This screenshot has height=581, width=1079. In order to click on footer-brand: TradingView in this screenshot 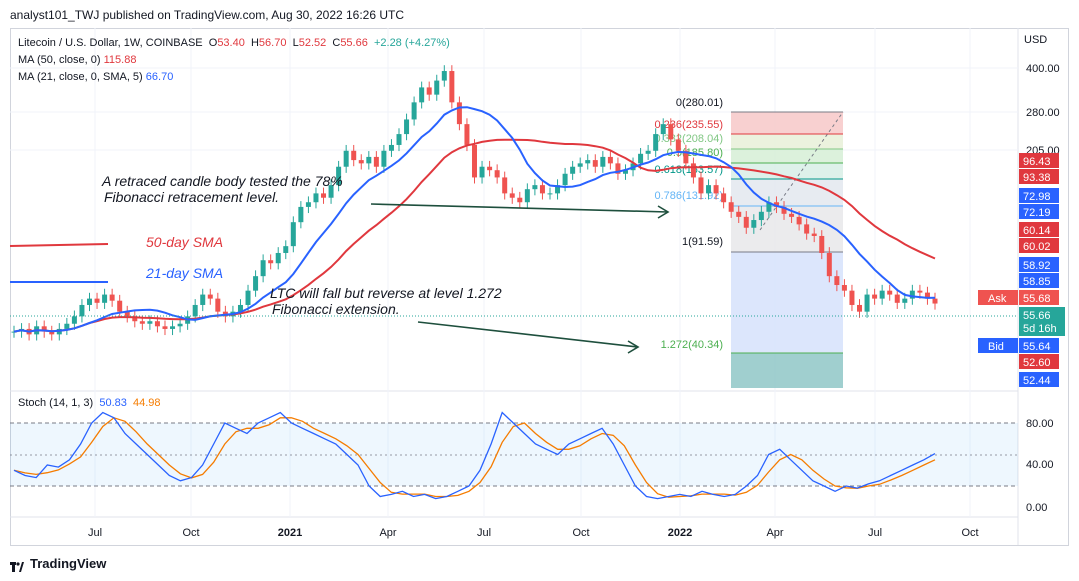, I will do `click(58, 564)`.